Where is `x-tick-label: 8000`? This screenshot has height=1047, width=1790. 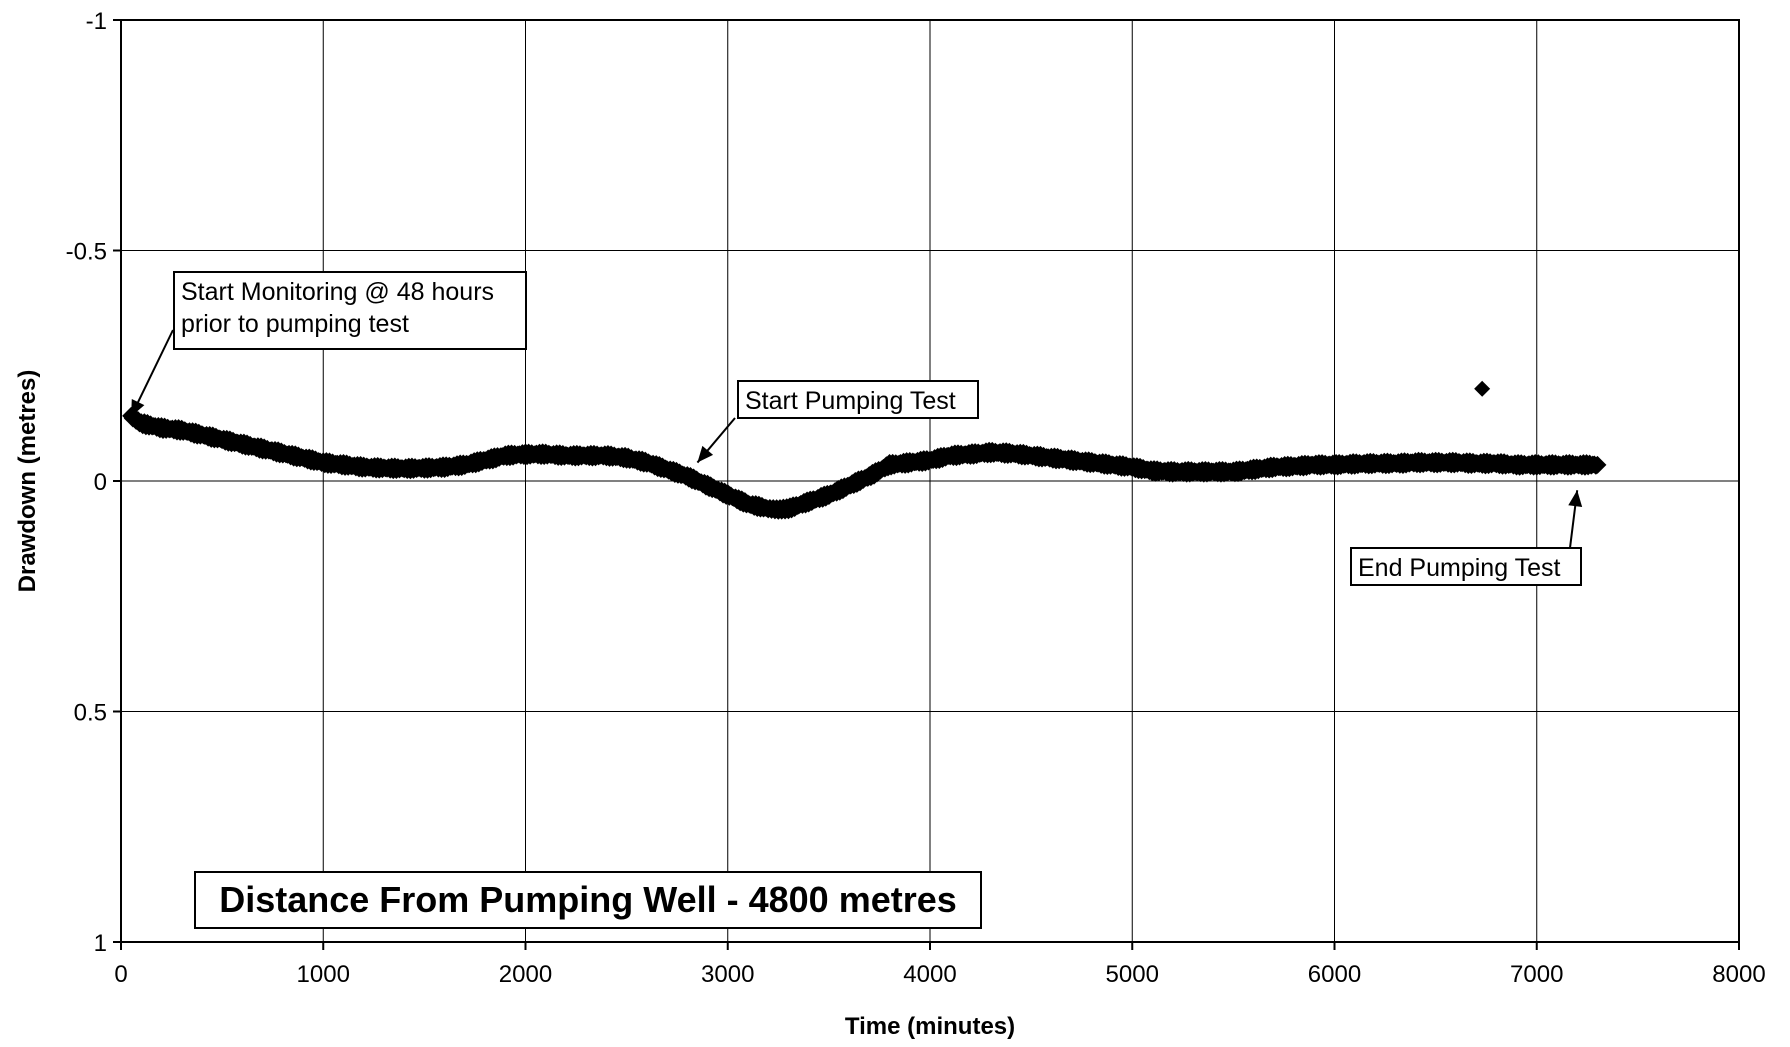 x-tick-label: 8000 is located at coordinates (1738, 974).